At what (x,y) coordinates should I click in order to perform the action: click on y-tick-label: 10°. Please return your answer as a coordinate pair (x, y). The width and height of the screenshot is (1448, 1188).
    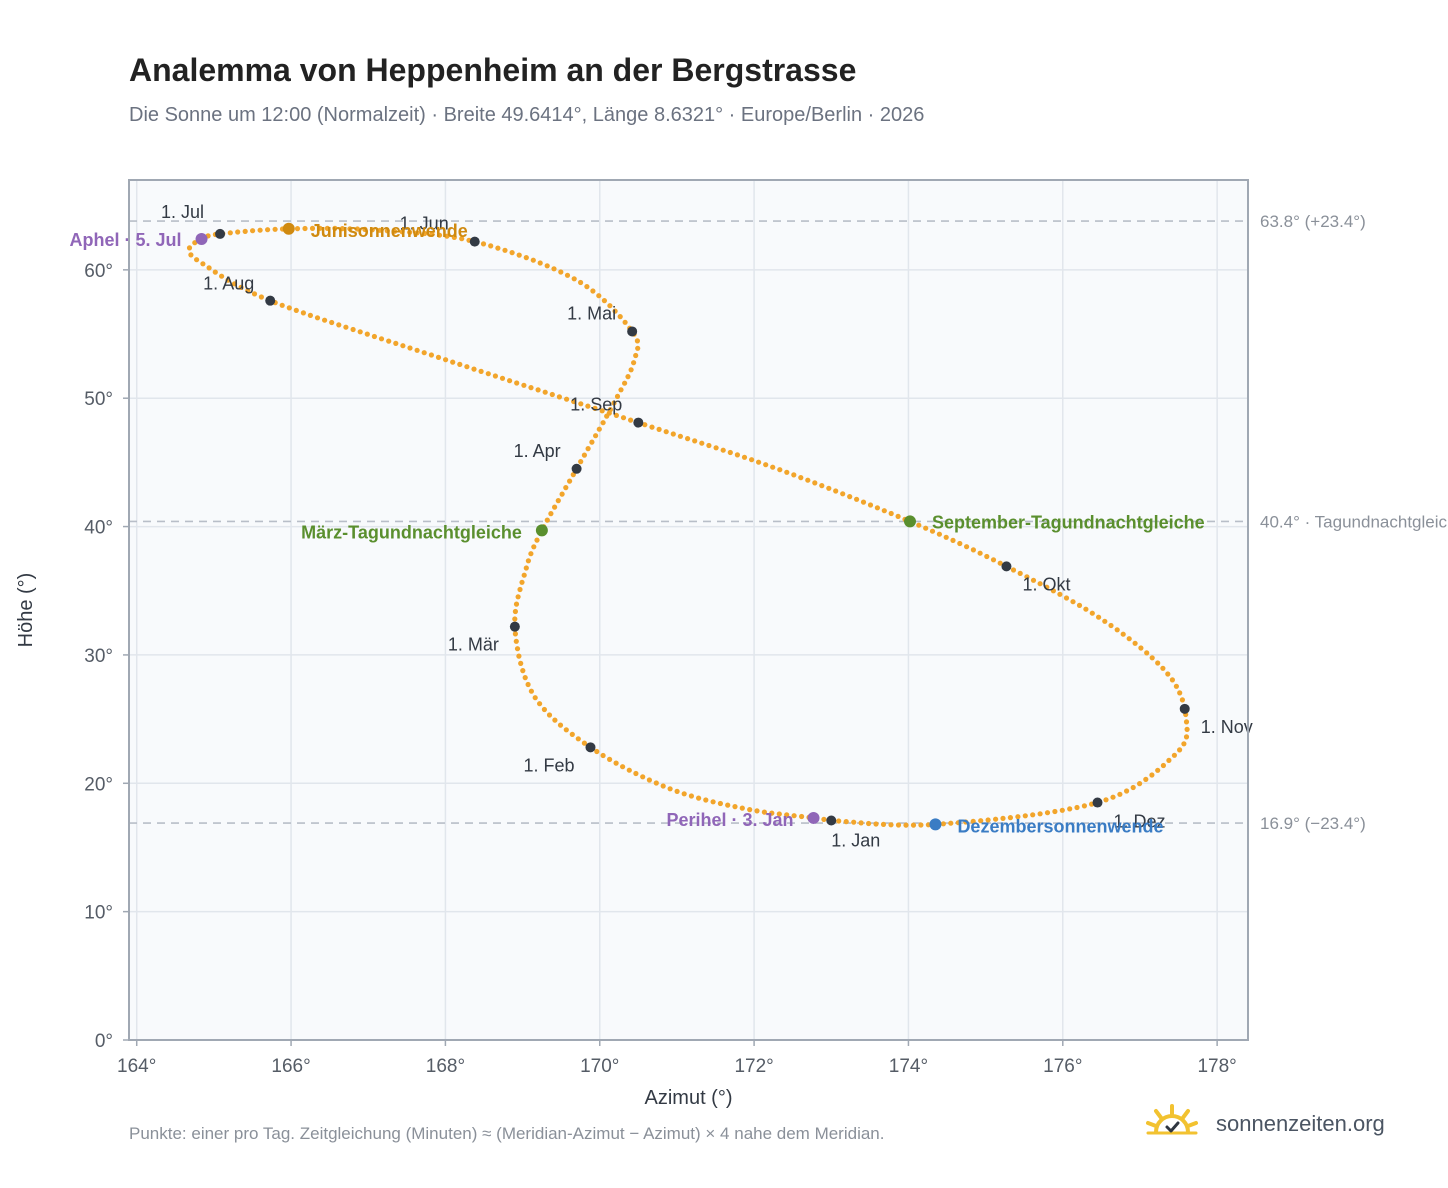
    Looking at the image, I should click on (98, 913).